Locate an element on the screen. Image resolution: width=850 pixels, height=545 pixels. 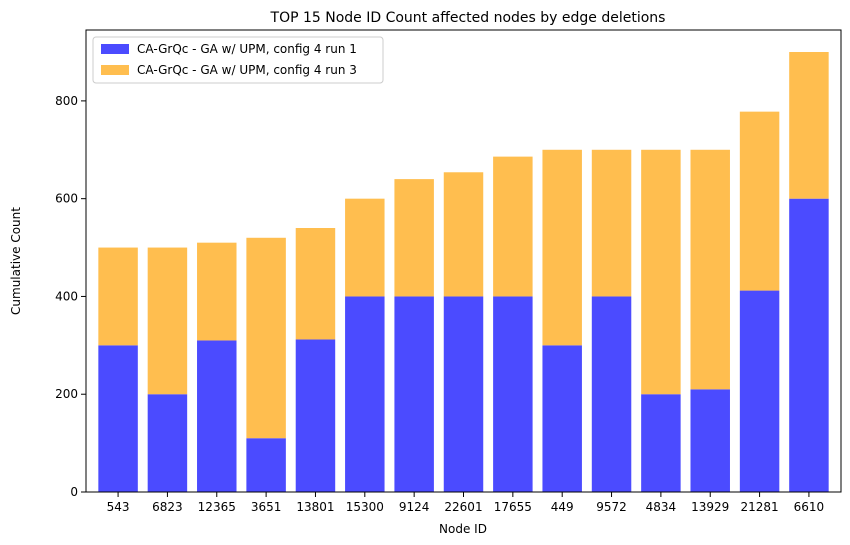
x-tick-label: 543 is located at coordinates (118, 507).